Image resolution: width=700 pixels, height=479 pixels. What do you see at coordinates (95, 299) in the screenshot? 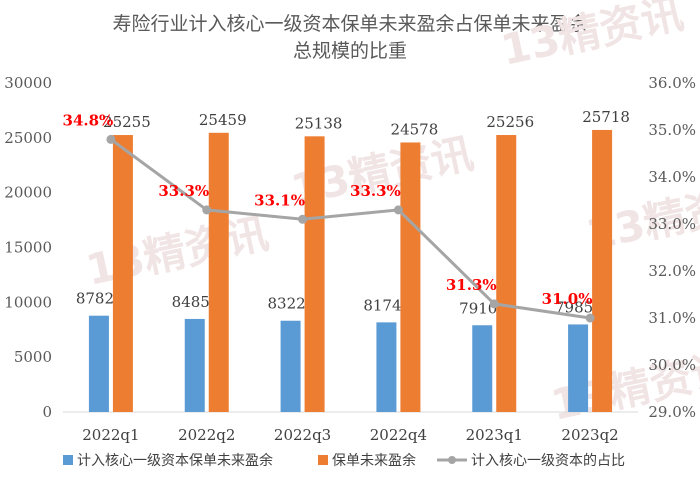
I see `bar-core-surplus-value-label: 8782` at bounding box center [95, 299].